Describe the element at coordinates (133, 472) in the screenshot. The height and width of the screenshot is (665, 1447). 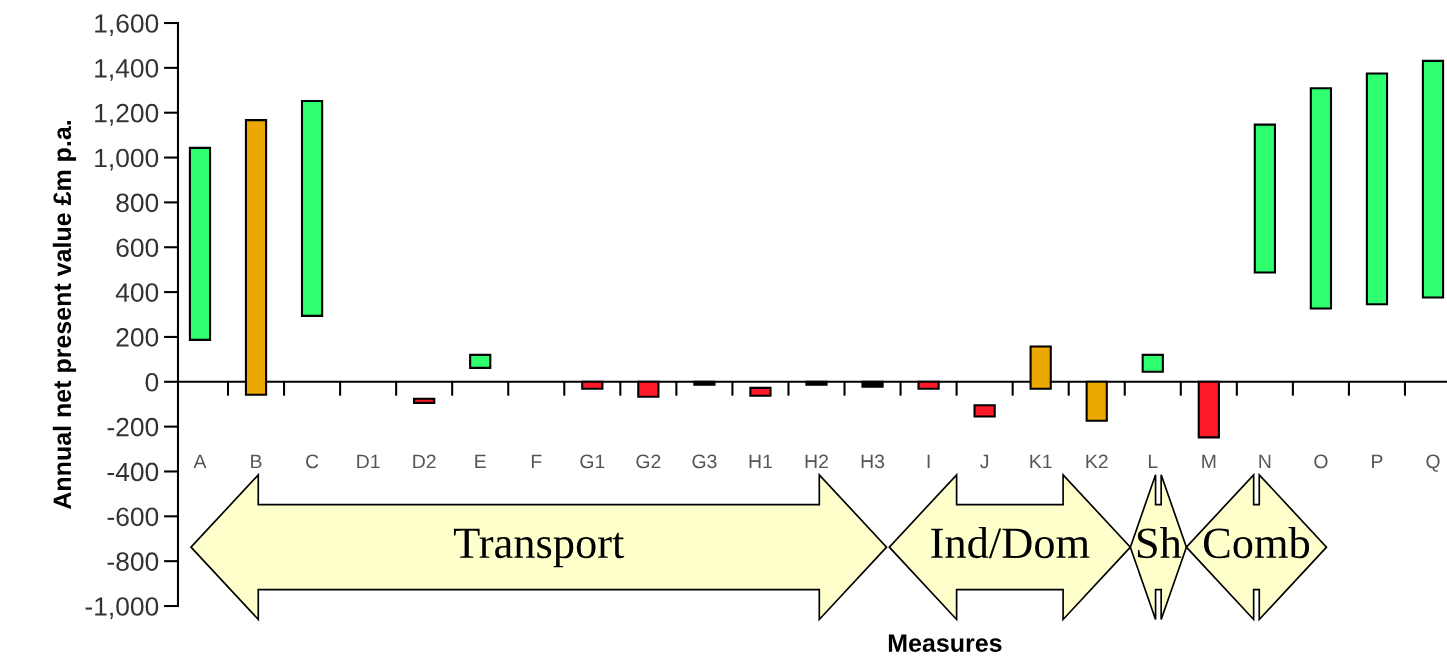
I see `y-tick-label: -400` at that location.